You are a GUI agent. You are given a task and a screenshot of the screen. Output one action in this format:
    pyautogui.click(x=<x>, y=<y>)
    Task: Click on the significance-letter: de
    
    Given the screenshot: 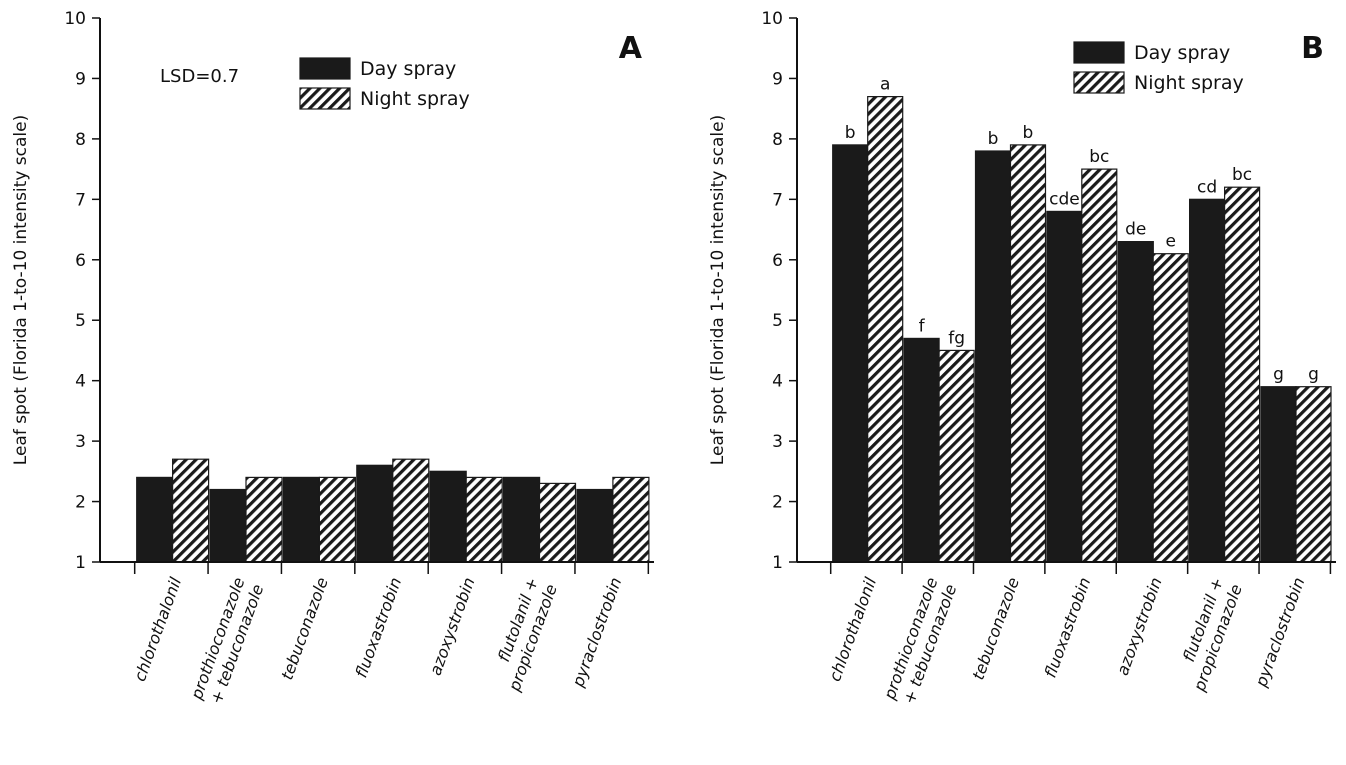 What is the action you would take?
    pyautogui.click(x=1135, y=230)
    